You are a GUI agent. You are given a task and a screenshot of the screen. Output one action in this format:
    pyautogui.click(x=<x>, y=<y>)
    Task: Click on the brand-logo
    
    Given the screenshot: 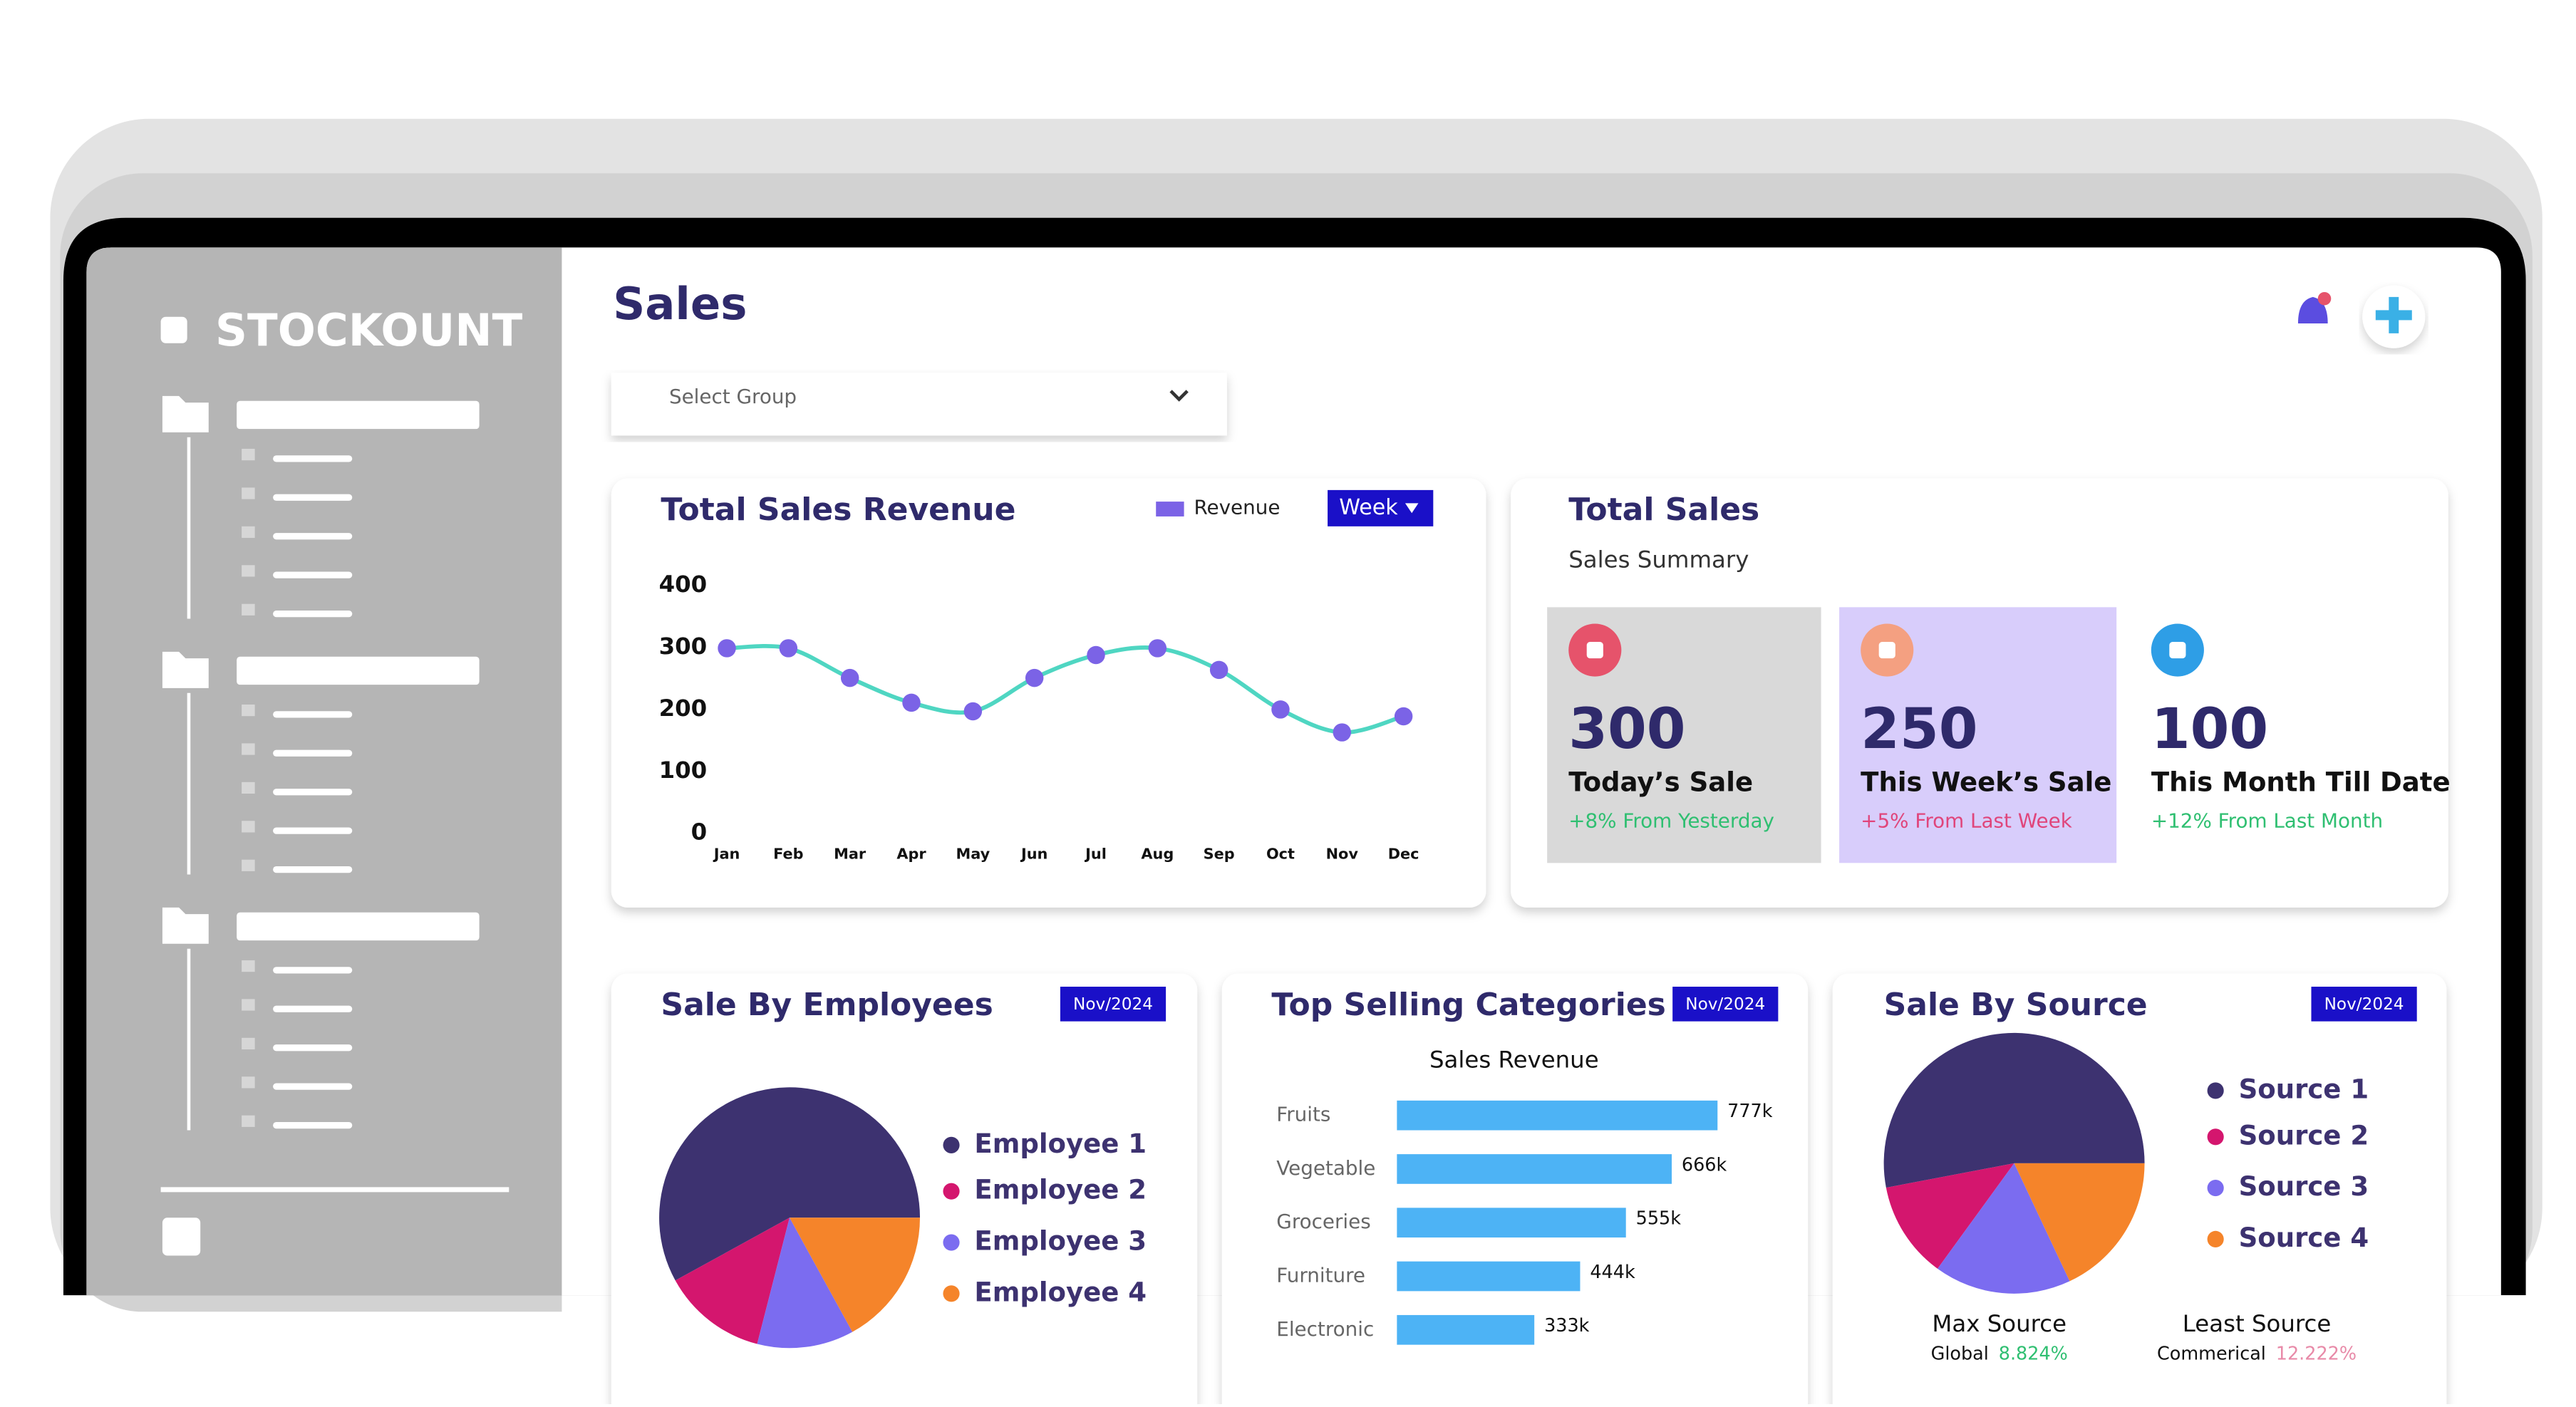 What is the action you would take?
    pyautogui.click(x=174, y=330)
    